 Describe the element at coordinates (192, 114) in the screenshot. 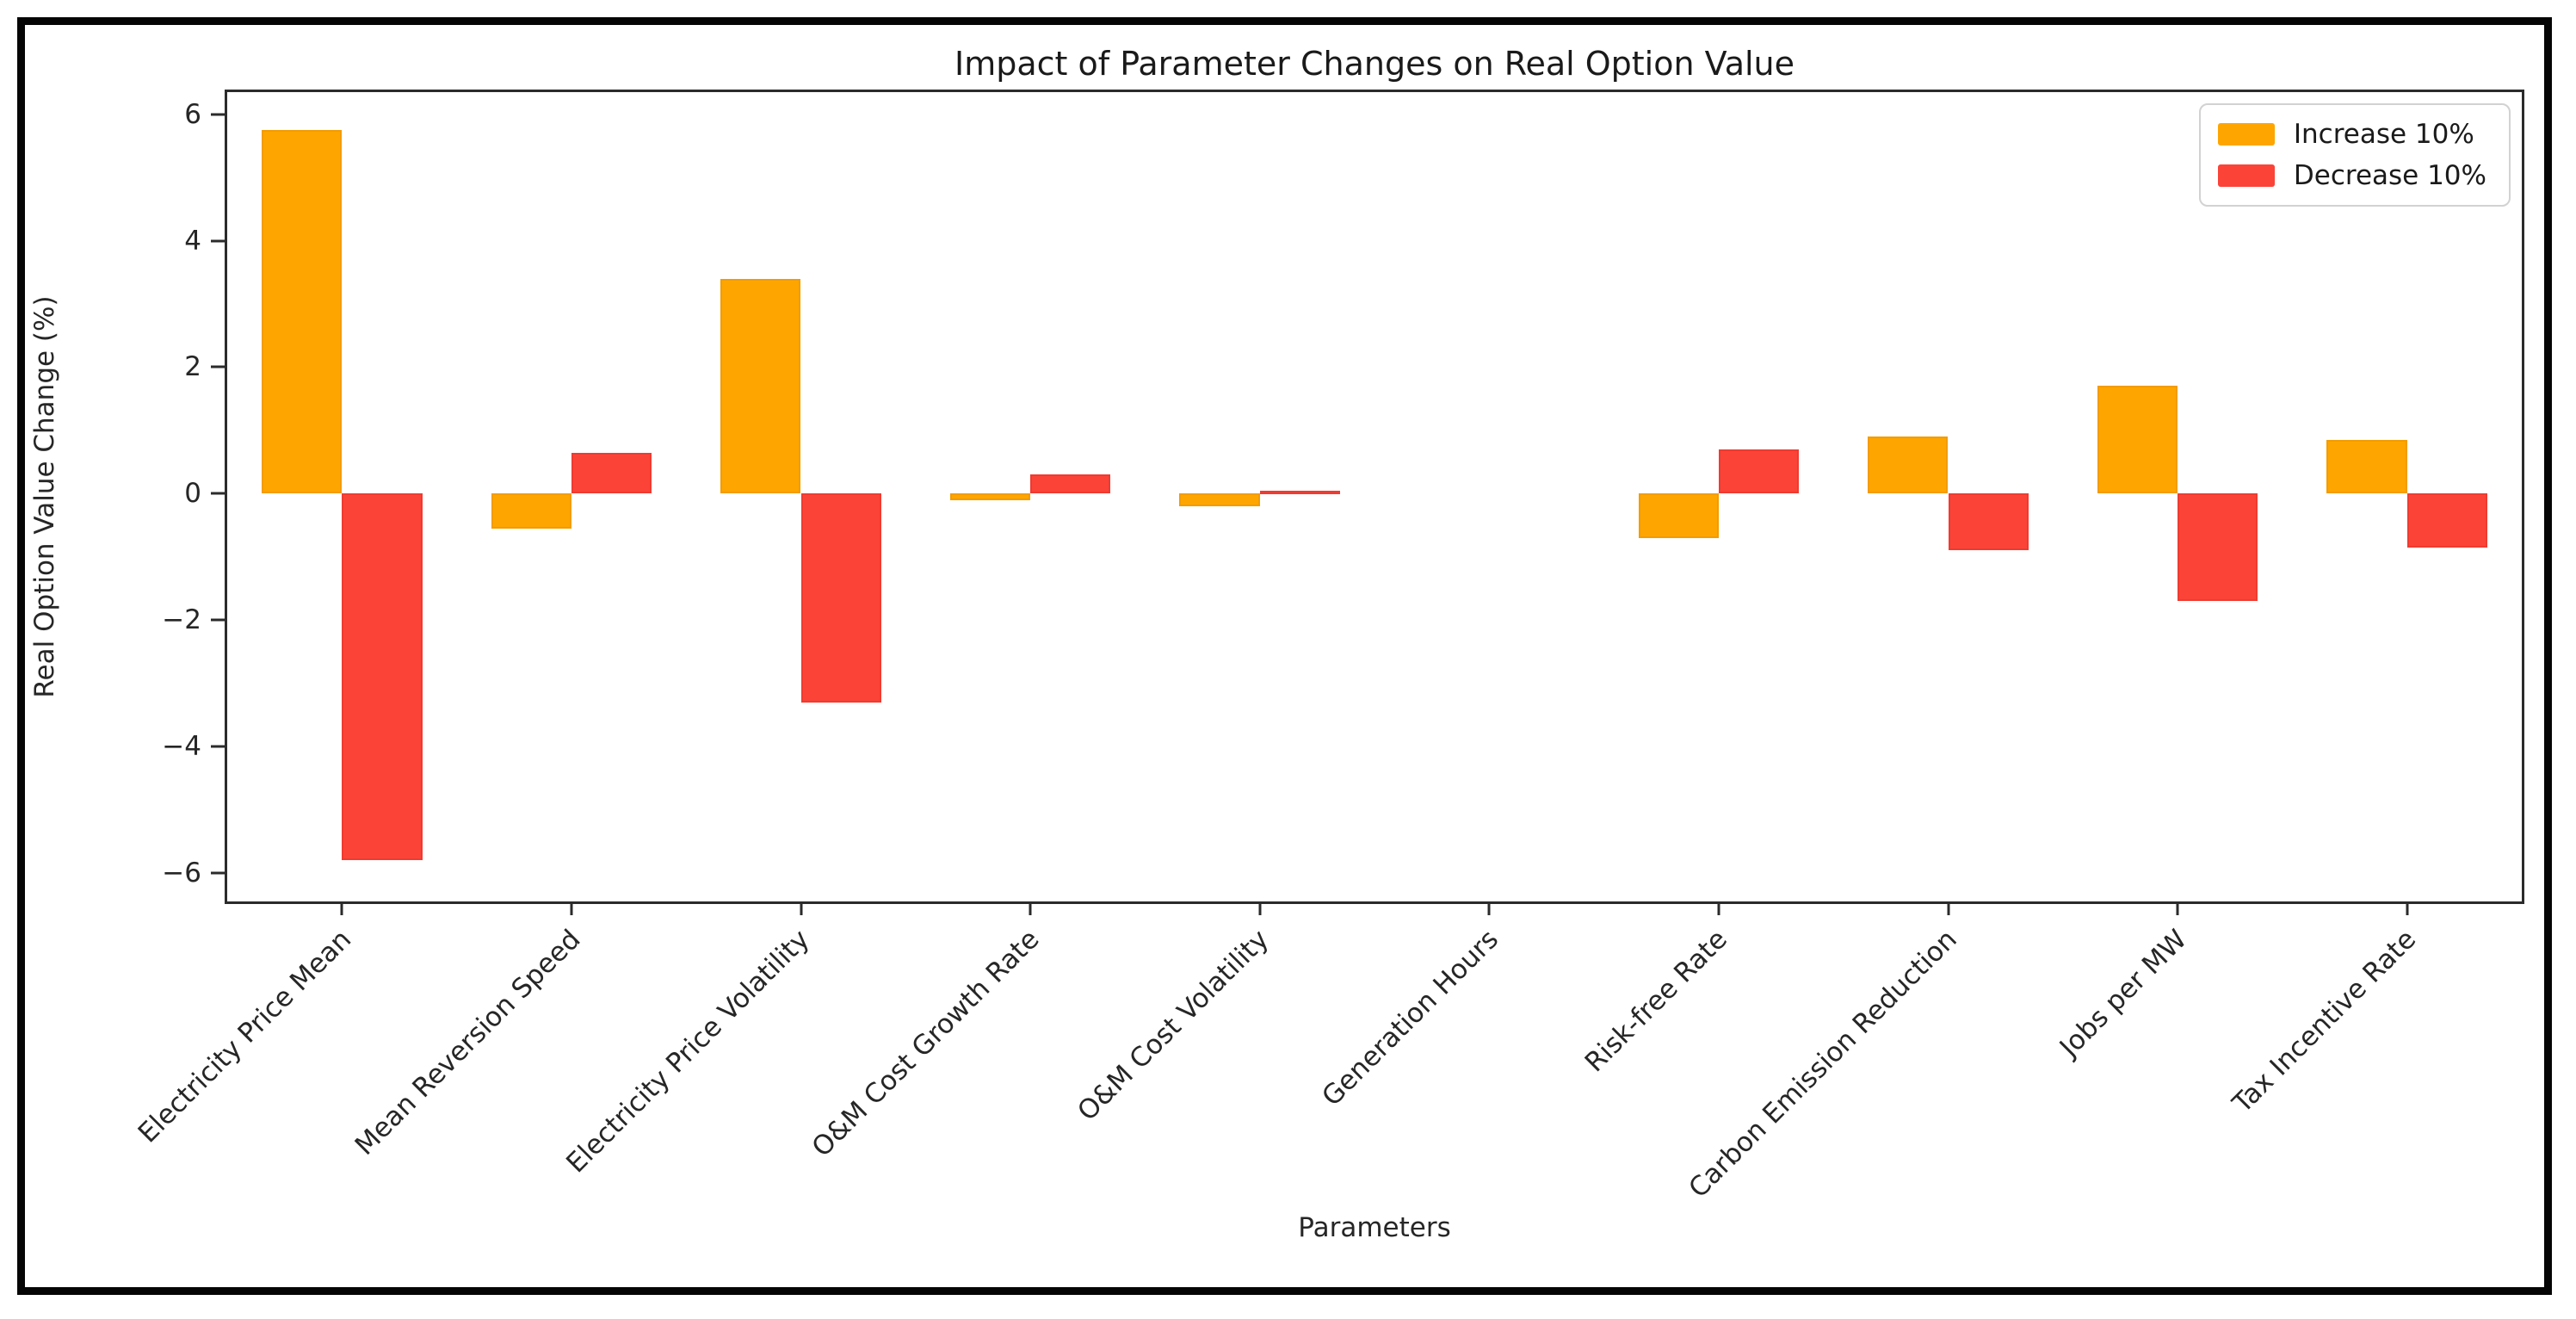

I see `y-tick-label-6: 6` at that location.